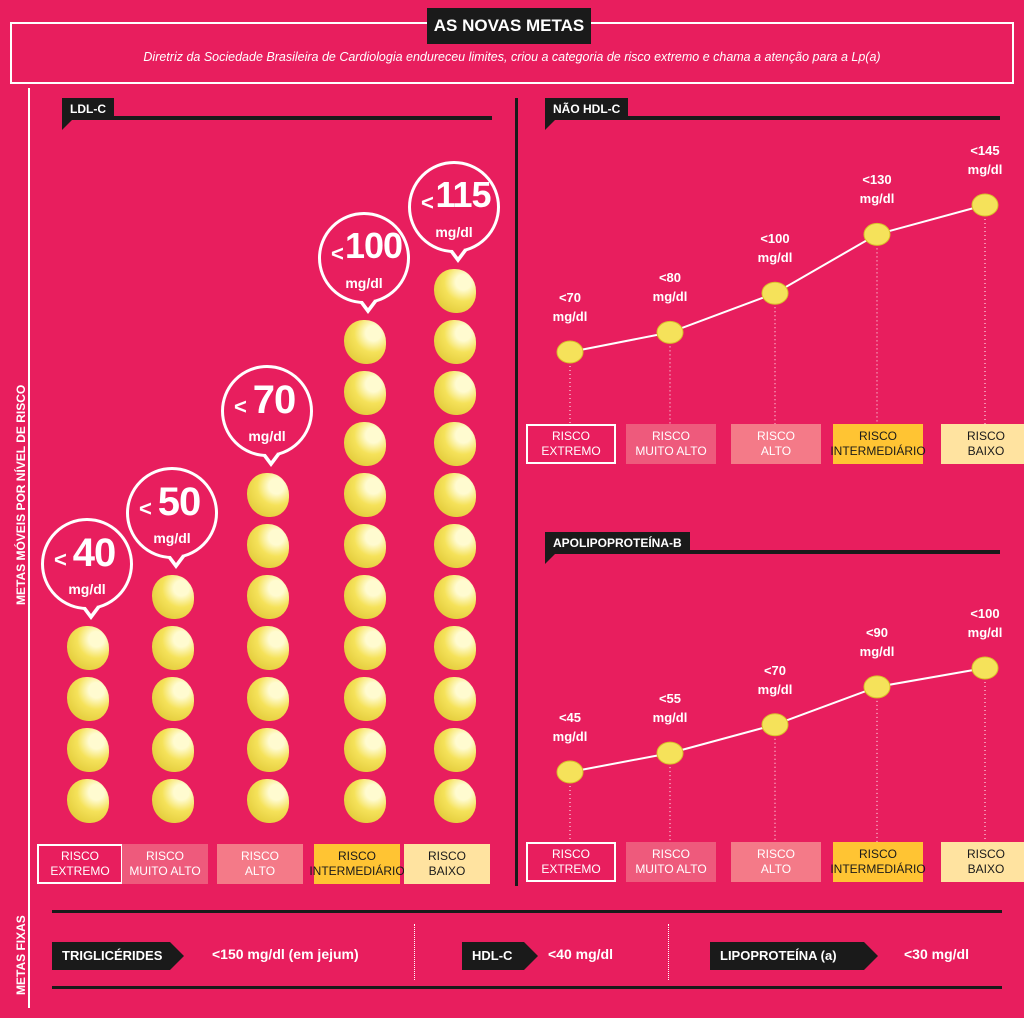 This screenshot has width=1024, height=1018. I want to click on point-value: <145, so click(985, 150).